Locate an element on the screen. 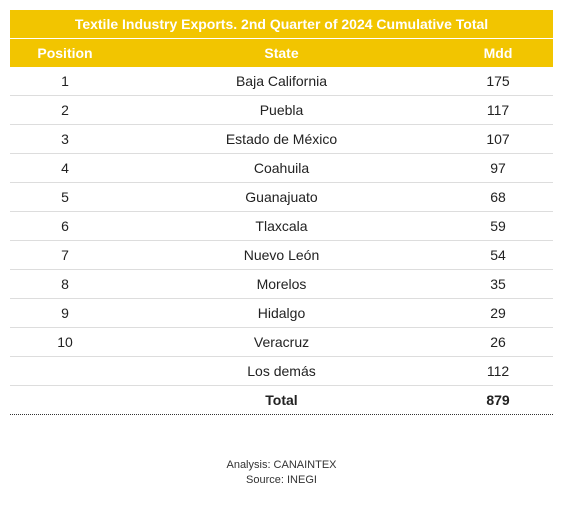 Image resolution: width=563 pixels, height=510 pixels. table-row: 4 Coahuila 97 is located at coordinates (281, 168).